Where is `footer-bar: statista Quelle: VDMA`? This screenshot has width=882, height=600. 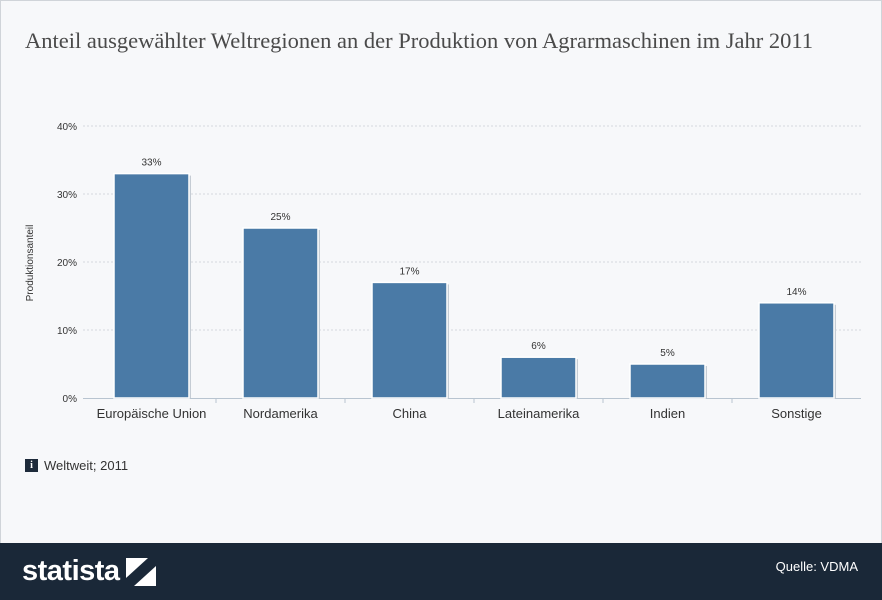
footer-bar: statista Quelle: VDMA is located at coordinates (441, 571).